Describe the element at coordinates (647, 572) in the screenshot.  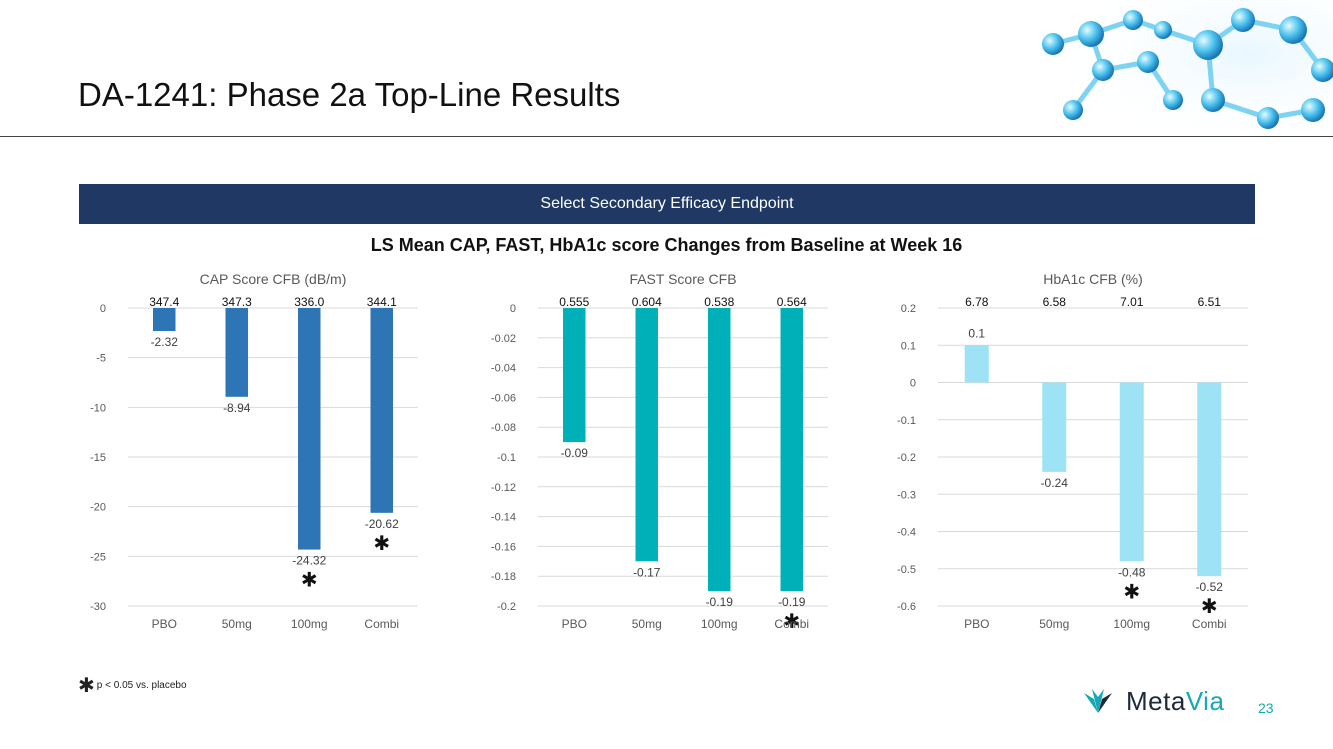
I see `value-label: -0.17` at that location.